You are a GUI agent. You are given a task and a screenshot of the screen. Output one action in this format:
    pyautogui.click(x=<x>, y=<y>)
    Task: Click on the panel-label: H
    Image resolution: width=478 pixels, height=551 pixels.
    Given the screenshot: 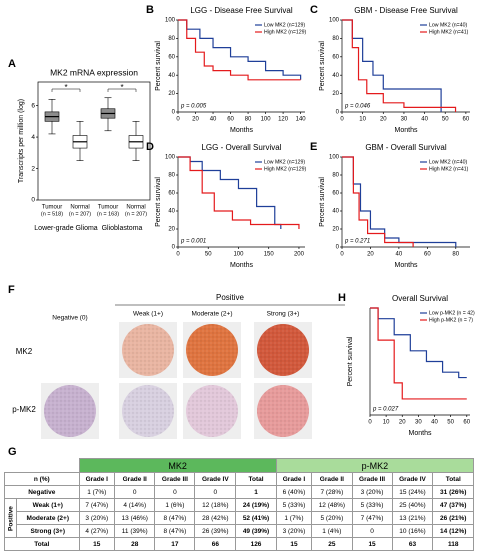 What is the action you would take?
    pyautogui.click(x=342, y=298)
    